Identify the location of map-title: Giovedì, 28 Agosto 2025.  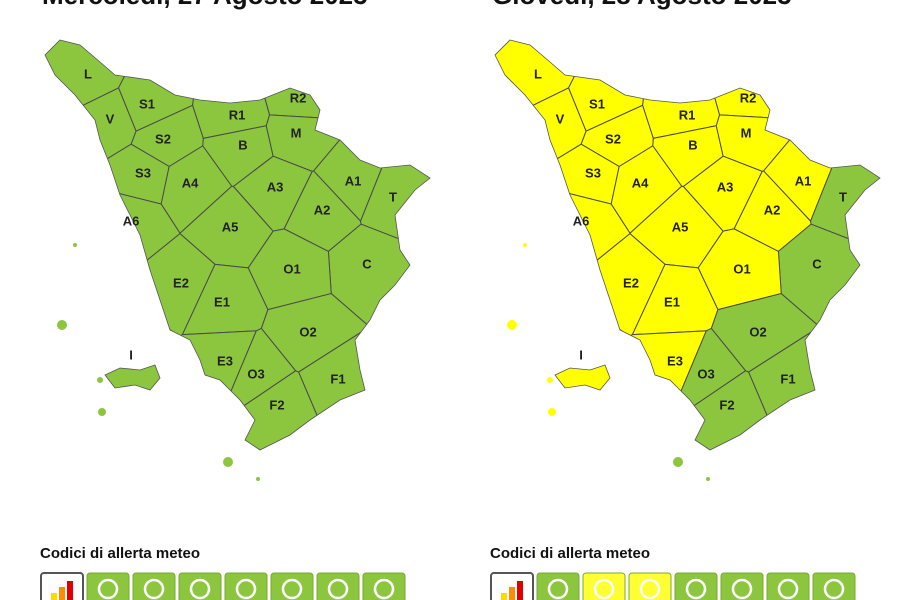
(642, 5).